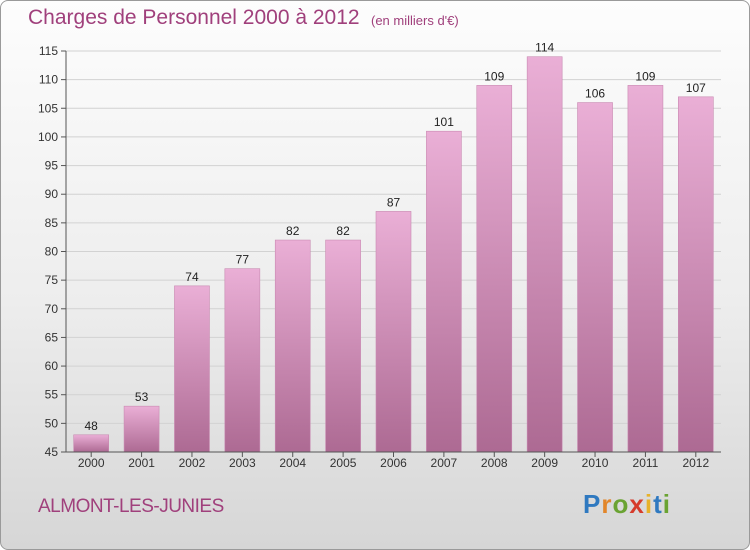  What do you see at coordinates (243, 260) in the screenshot?
I see `value-label-2003: 77` at bounding box center [243, 260].